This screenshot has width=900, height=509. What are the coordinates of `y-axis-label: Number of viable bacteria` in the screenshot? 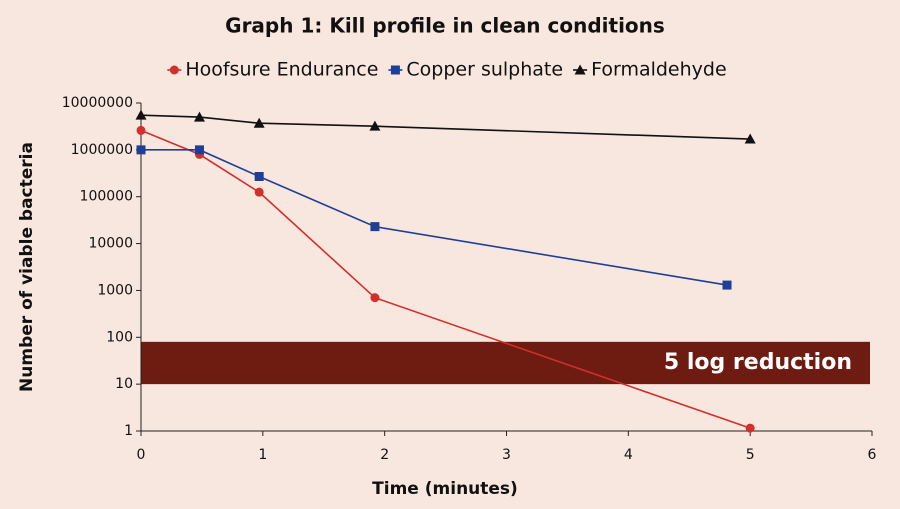 It's located at (27, 267).